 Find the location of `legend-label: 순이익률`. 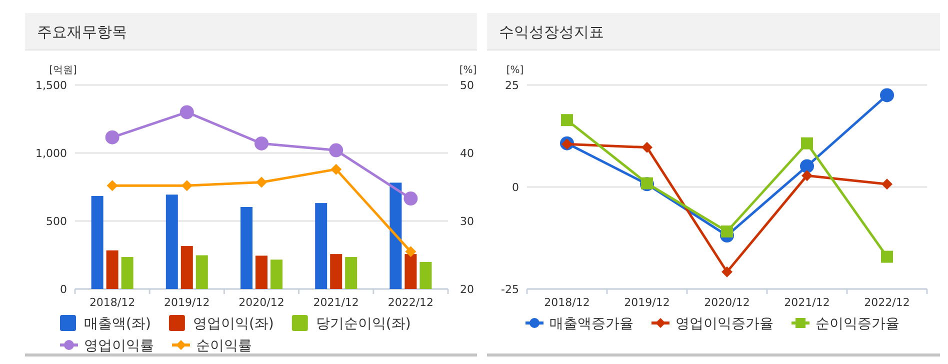

legend-label: 순이익률 is located at coordinates (224, 346).